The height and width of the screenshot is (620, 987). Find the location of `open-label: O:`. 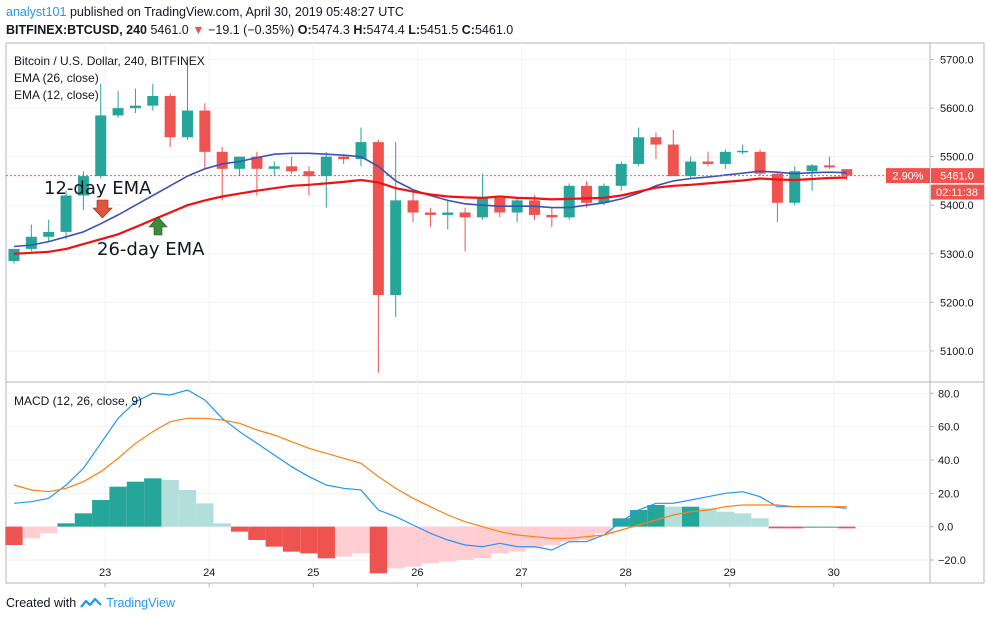

open-label: O: is located at coordinates (304, 30).